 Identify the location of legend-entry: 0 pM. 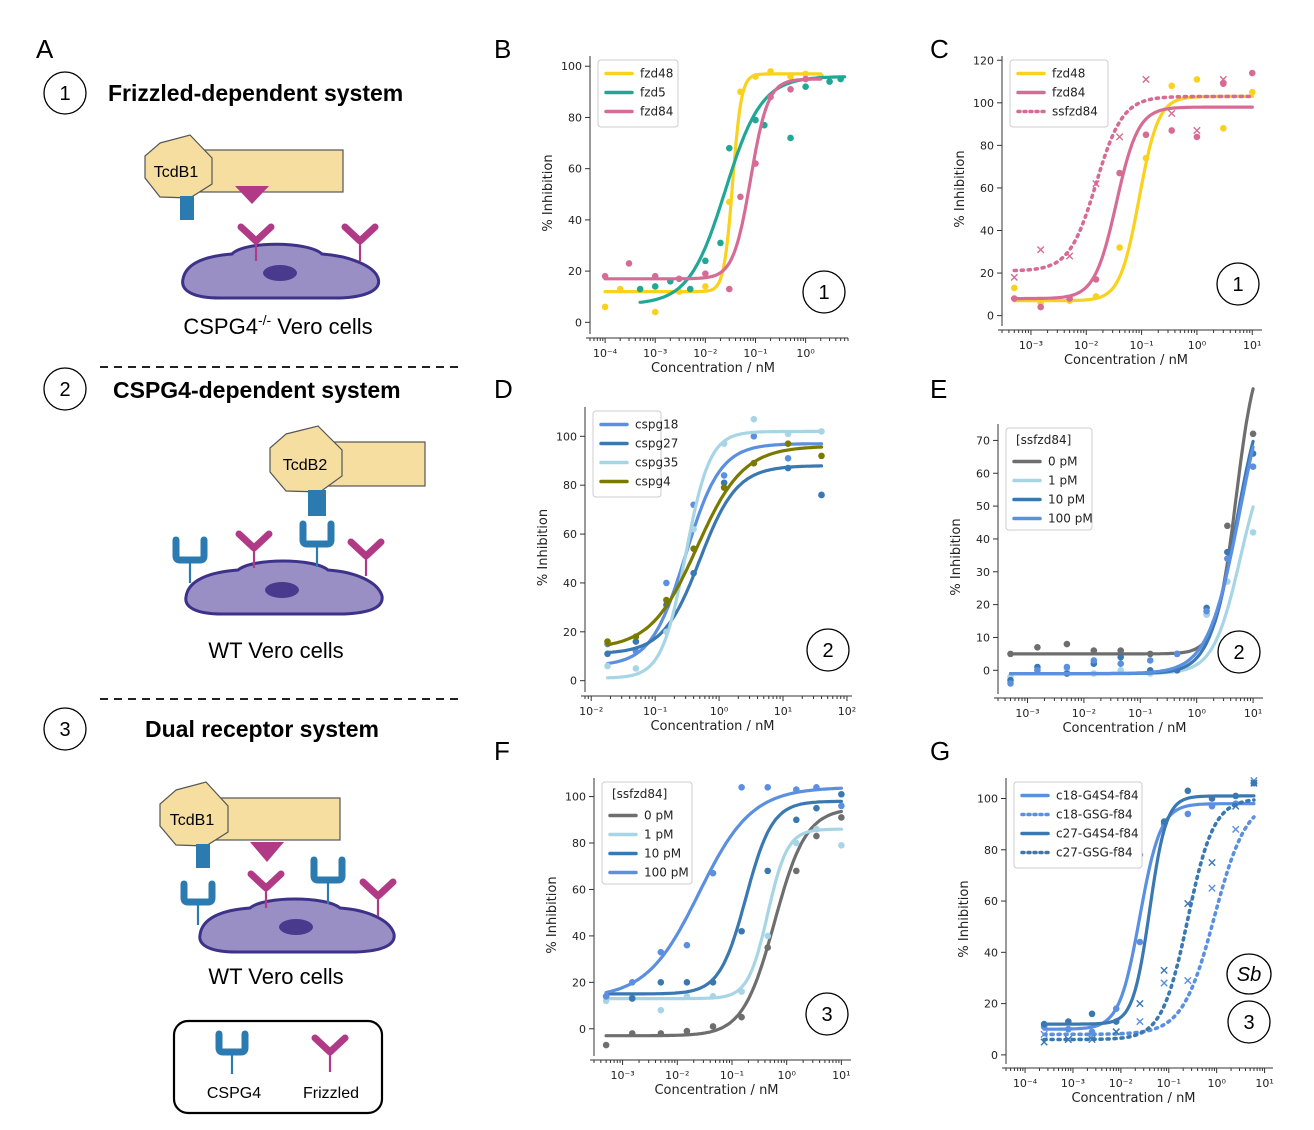
(1062, 462).